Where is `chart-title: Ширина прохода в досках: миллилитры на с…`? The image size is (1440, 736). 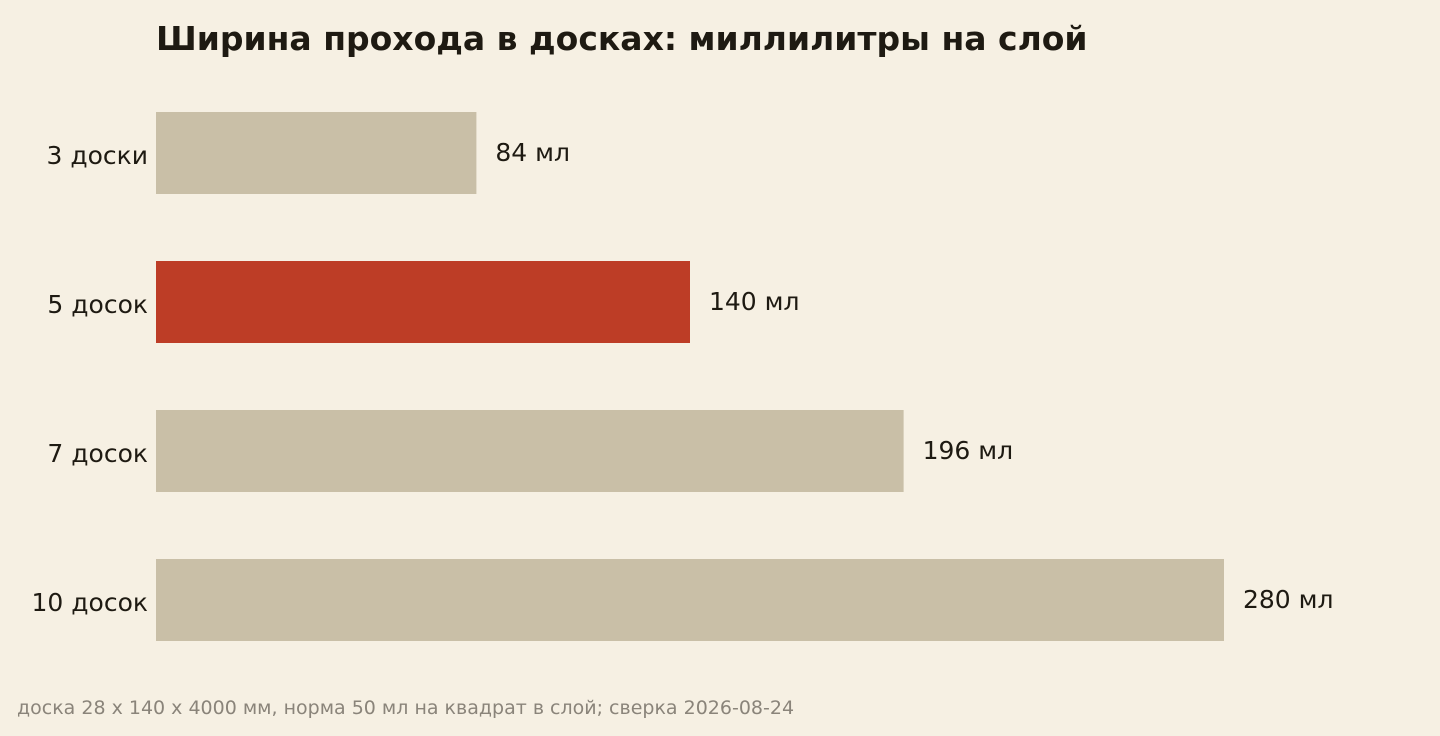
chart-title: Ширина прохода в досках: миллилитры на с… is located at coordinates (622, 38).